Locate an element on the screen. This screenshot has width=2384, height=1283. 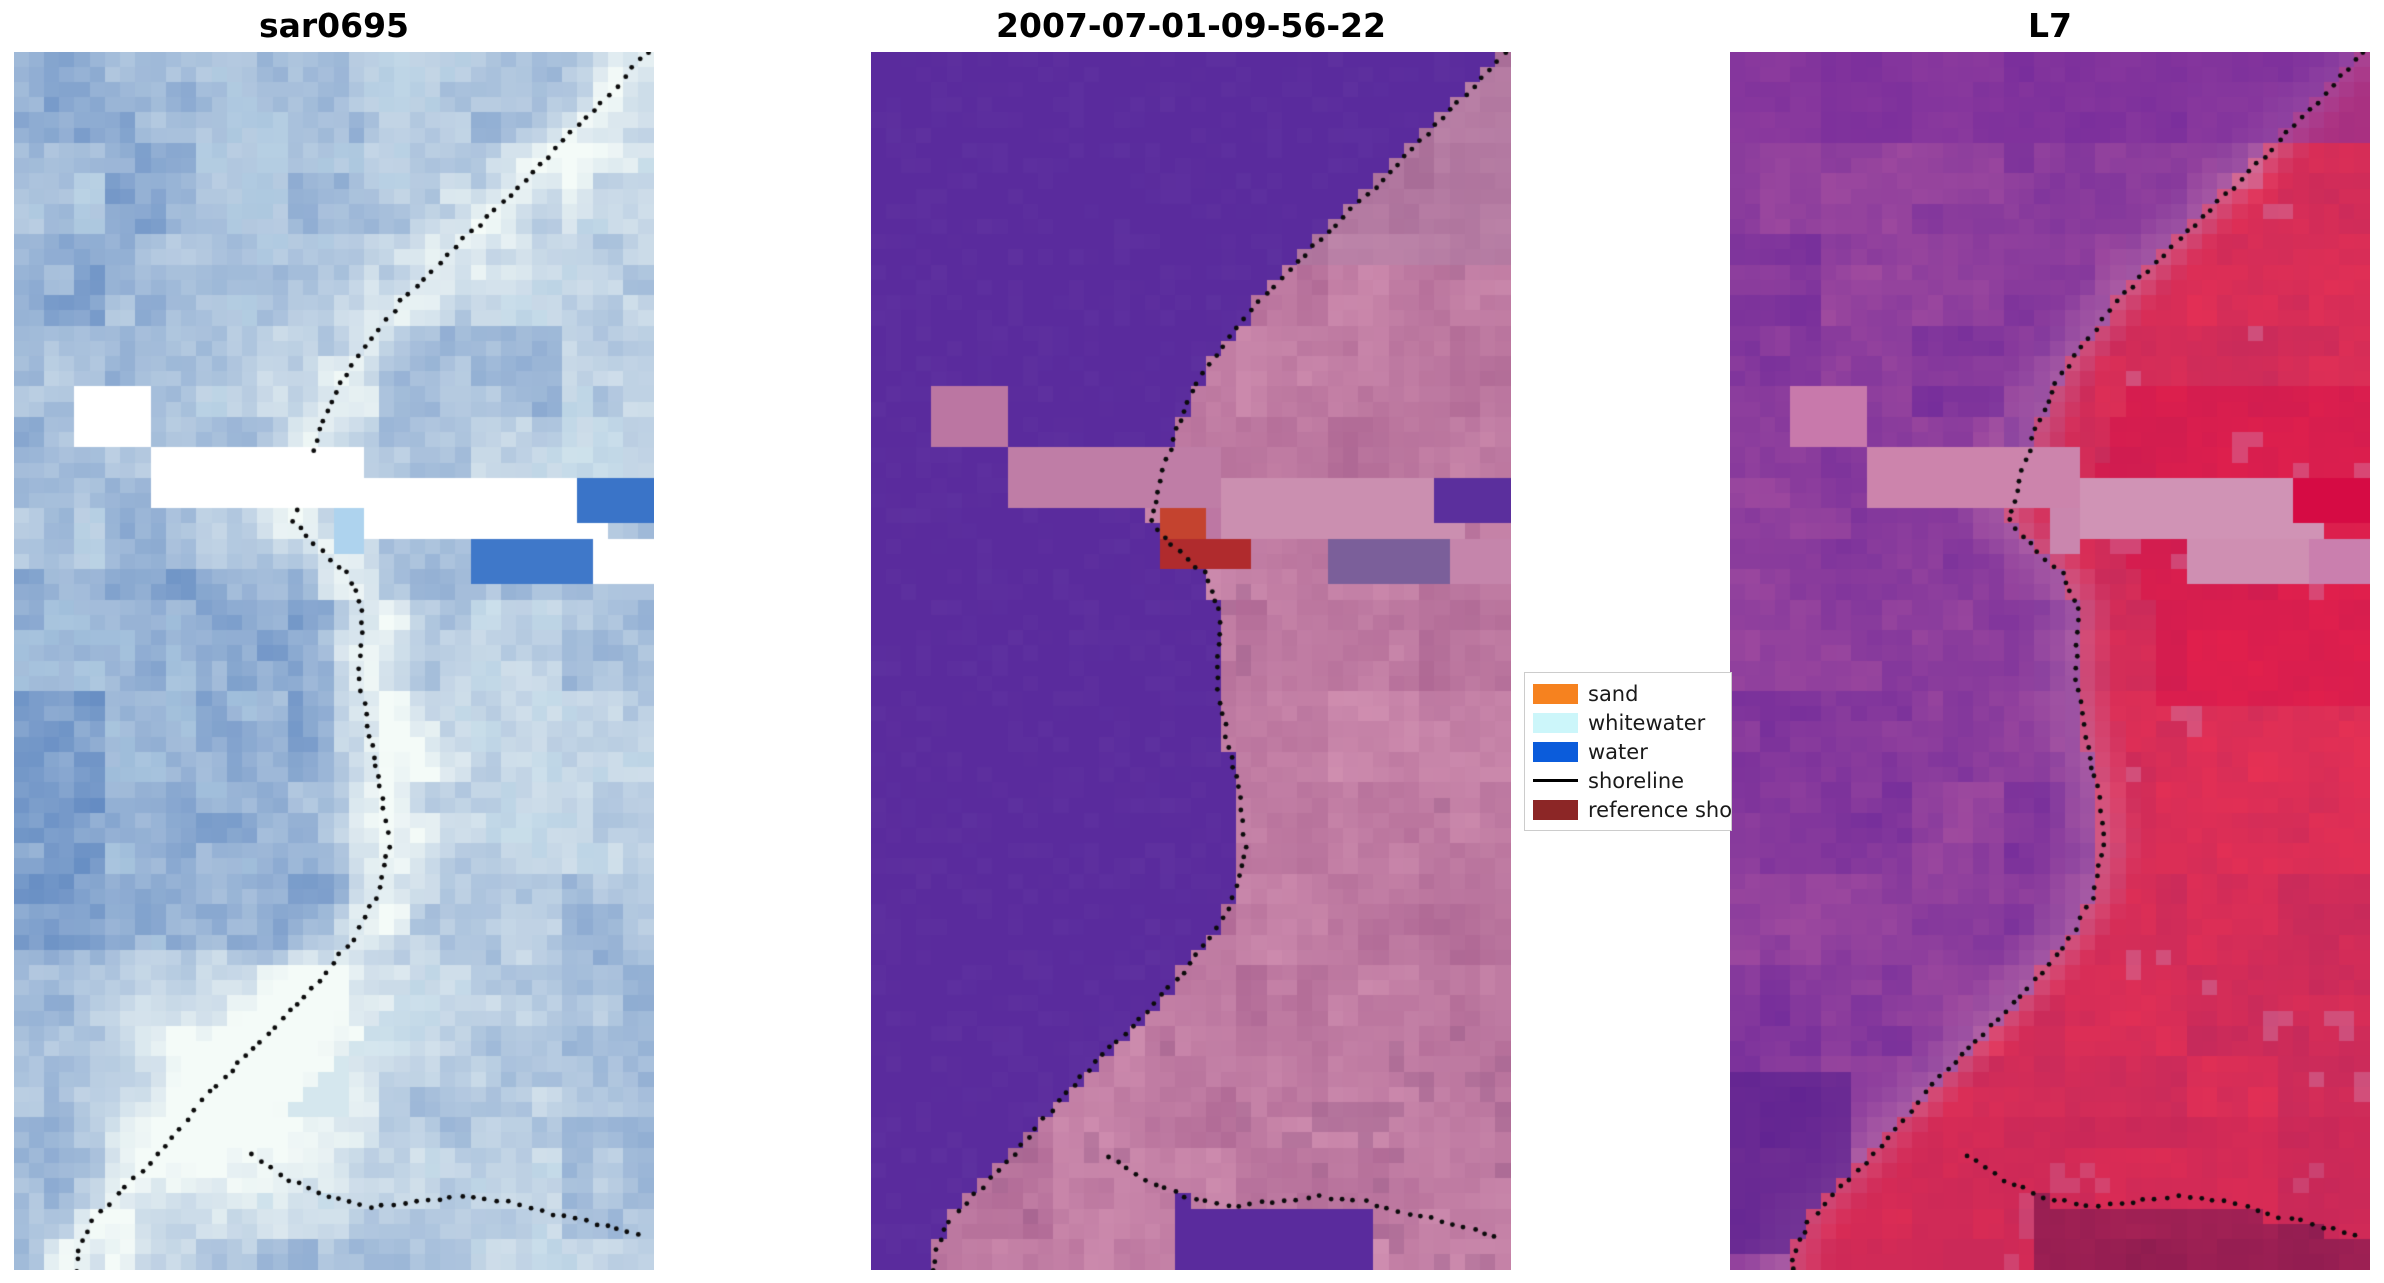
legend-item-reference_shoreline: reference sho is located at coordinates (1632, 809).